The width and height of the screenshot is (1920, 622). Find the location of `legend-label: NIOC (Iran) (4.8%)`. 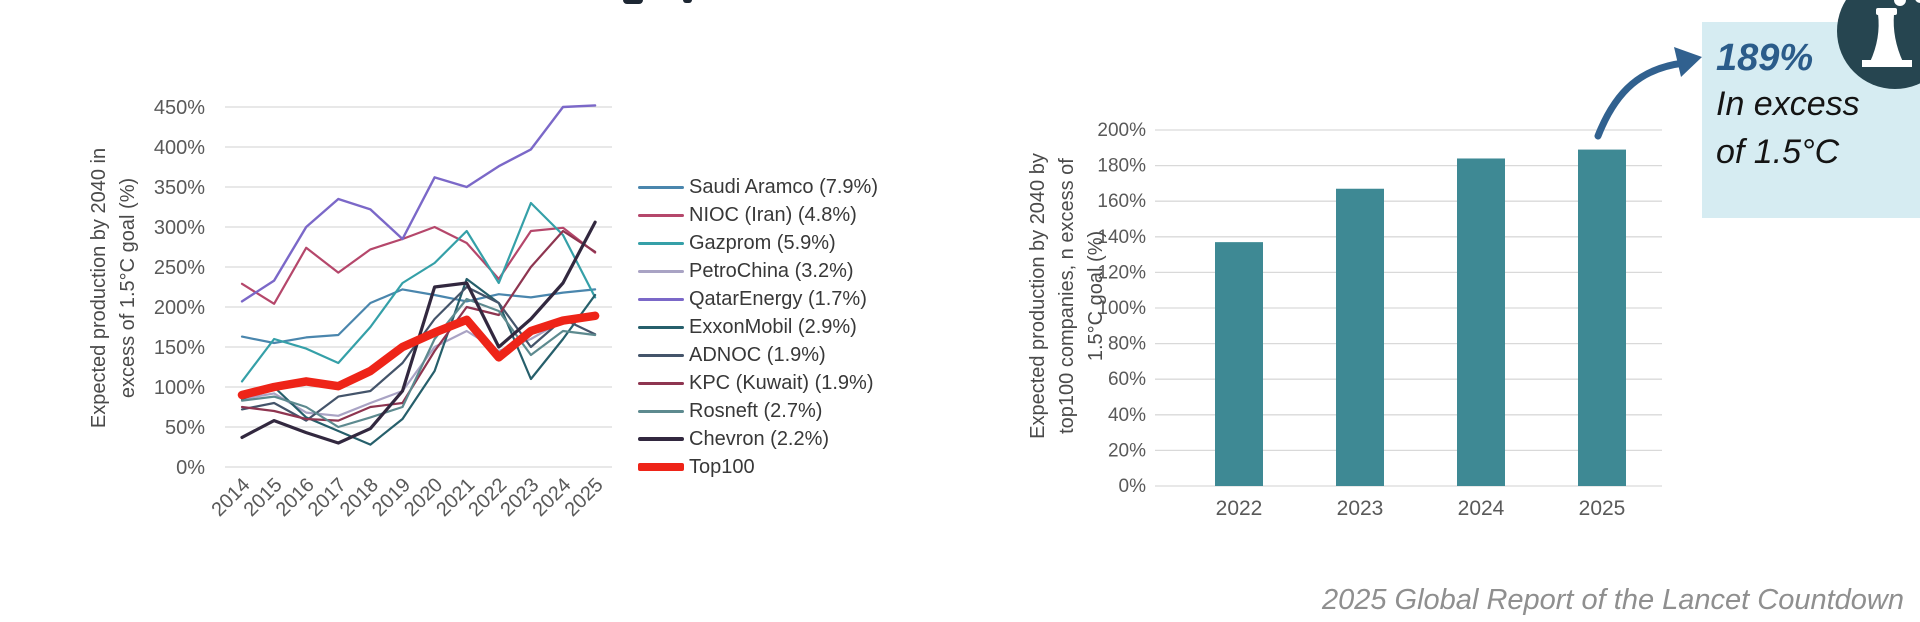

legend-label: NIOC (Iran) (4.8%) is located at coordinates (773, 214).